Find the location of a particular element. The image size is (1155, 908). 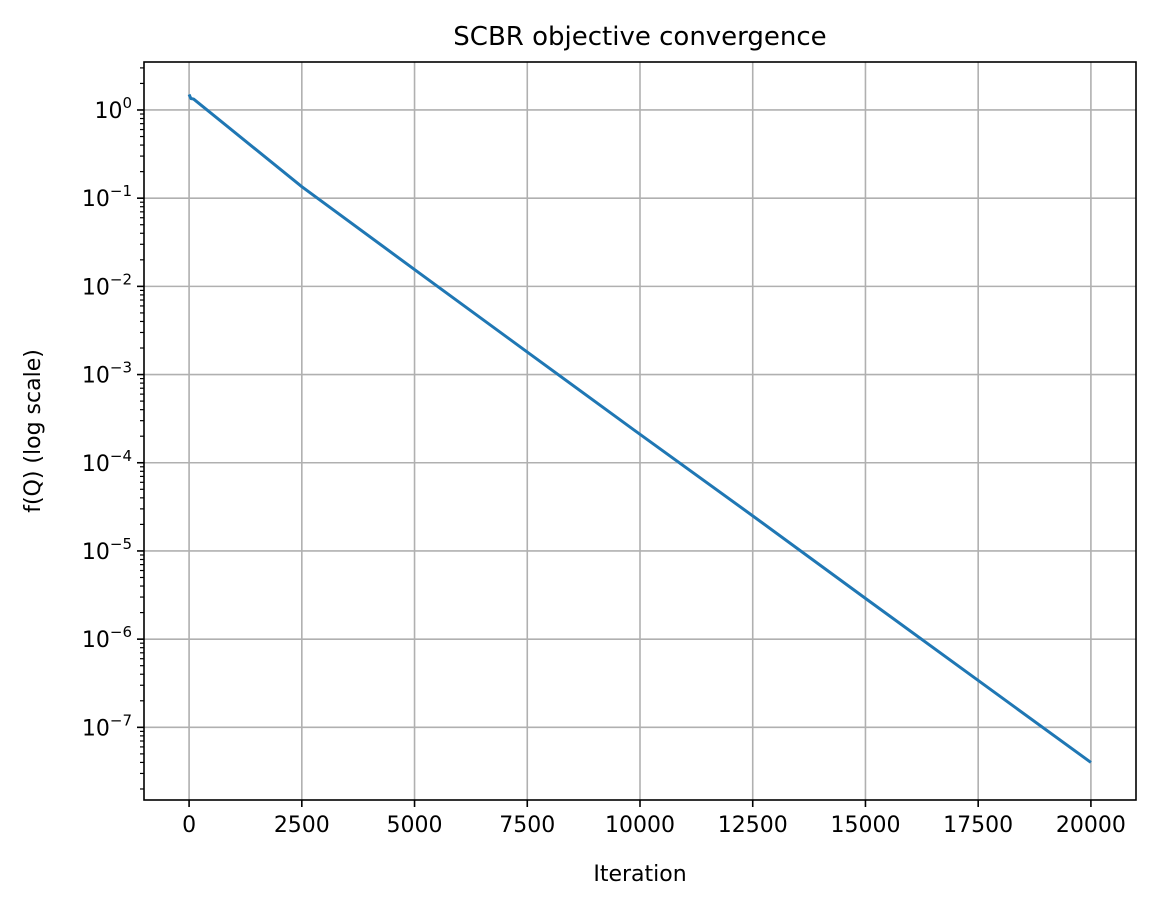

x-axis-label: Iteration is located at coordinates (639, 874).